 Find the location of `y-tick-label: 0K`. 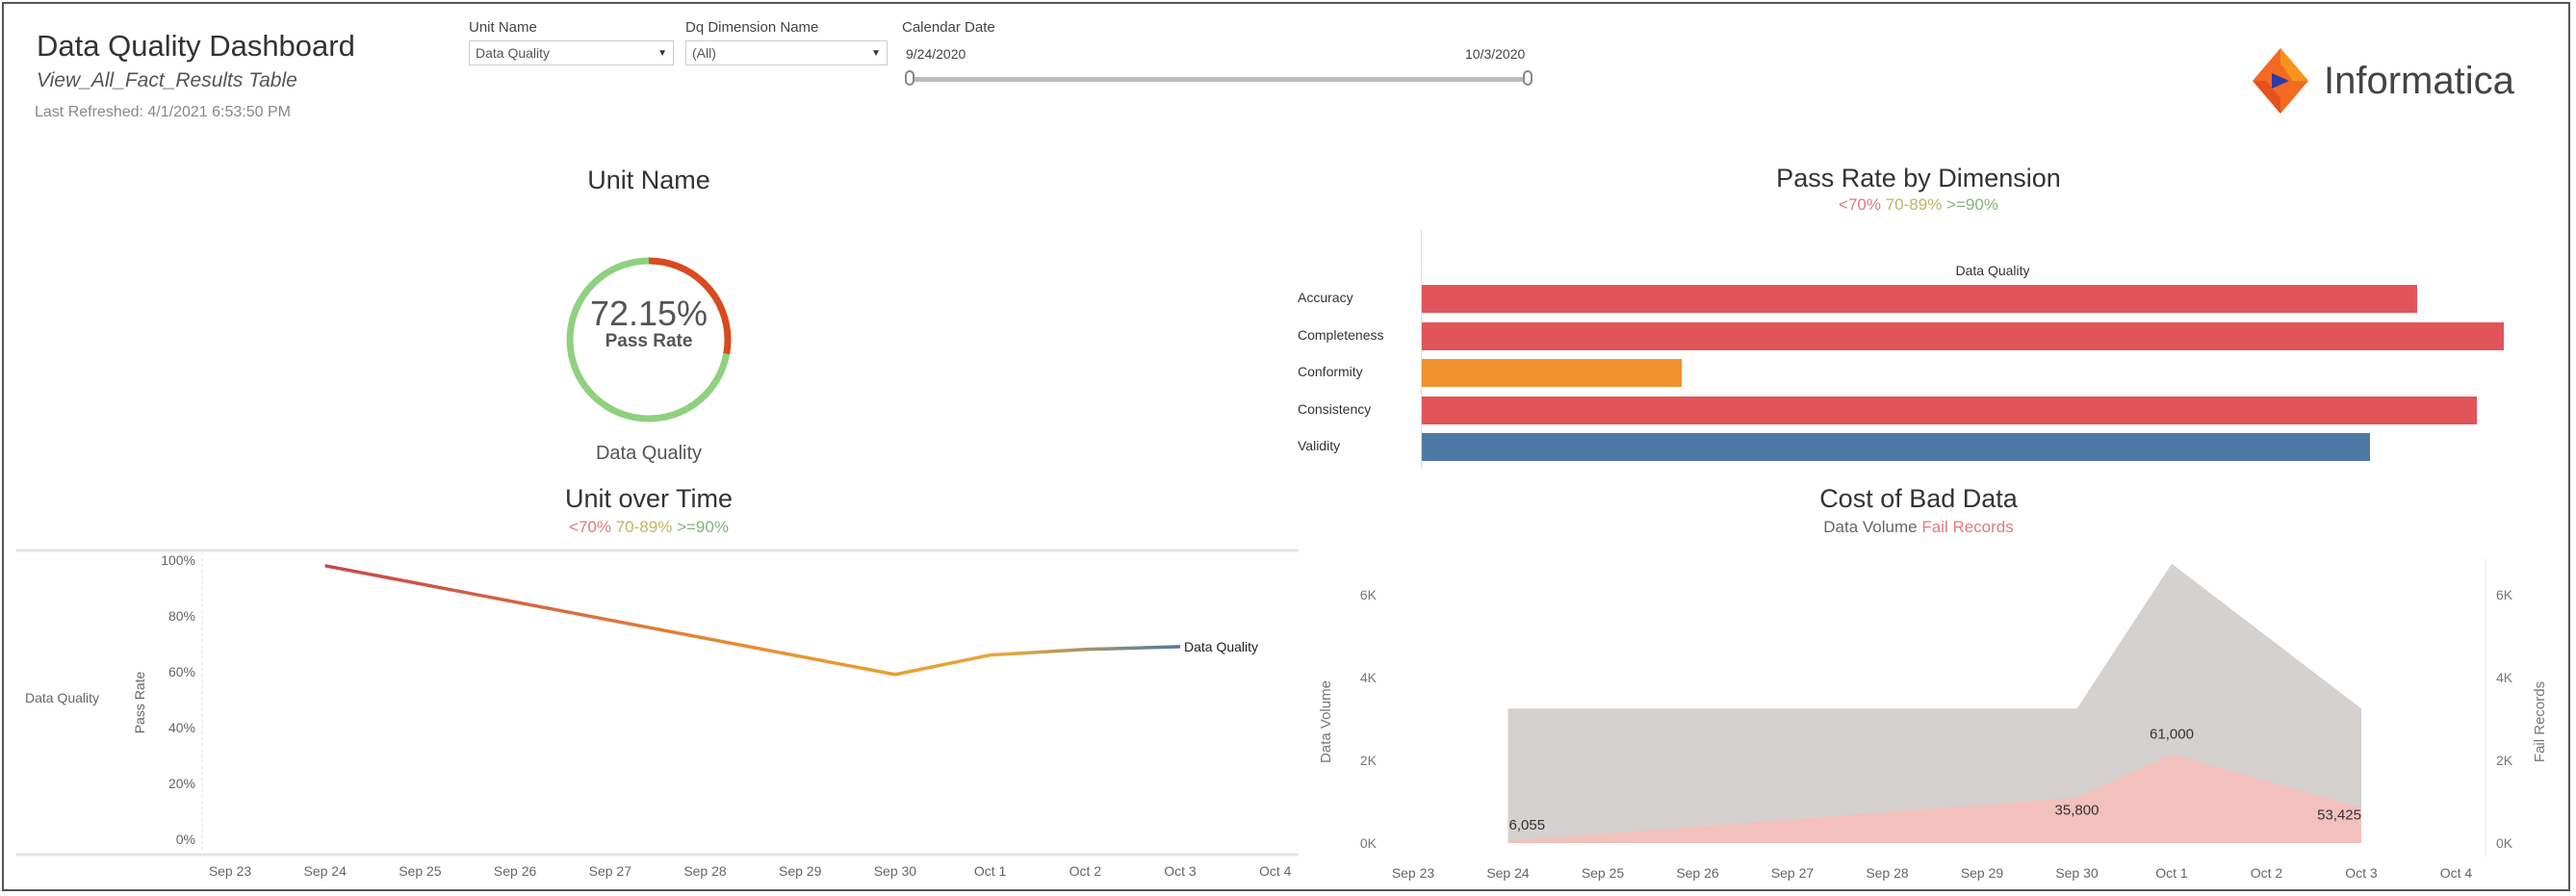

y-tick-label: 0K is located at coordinates (1369, 843).